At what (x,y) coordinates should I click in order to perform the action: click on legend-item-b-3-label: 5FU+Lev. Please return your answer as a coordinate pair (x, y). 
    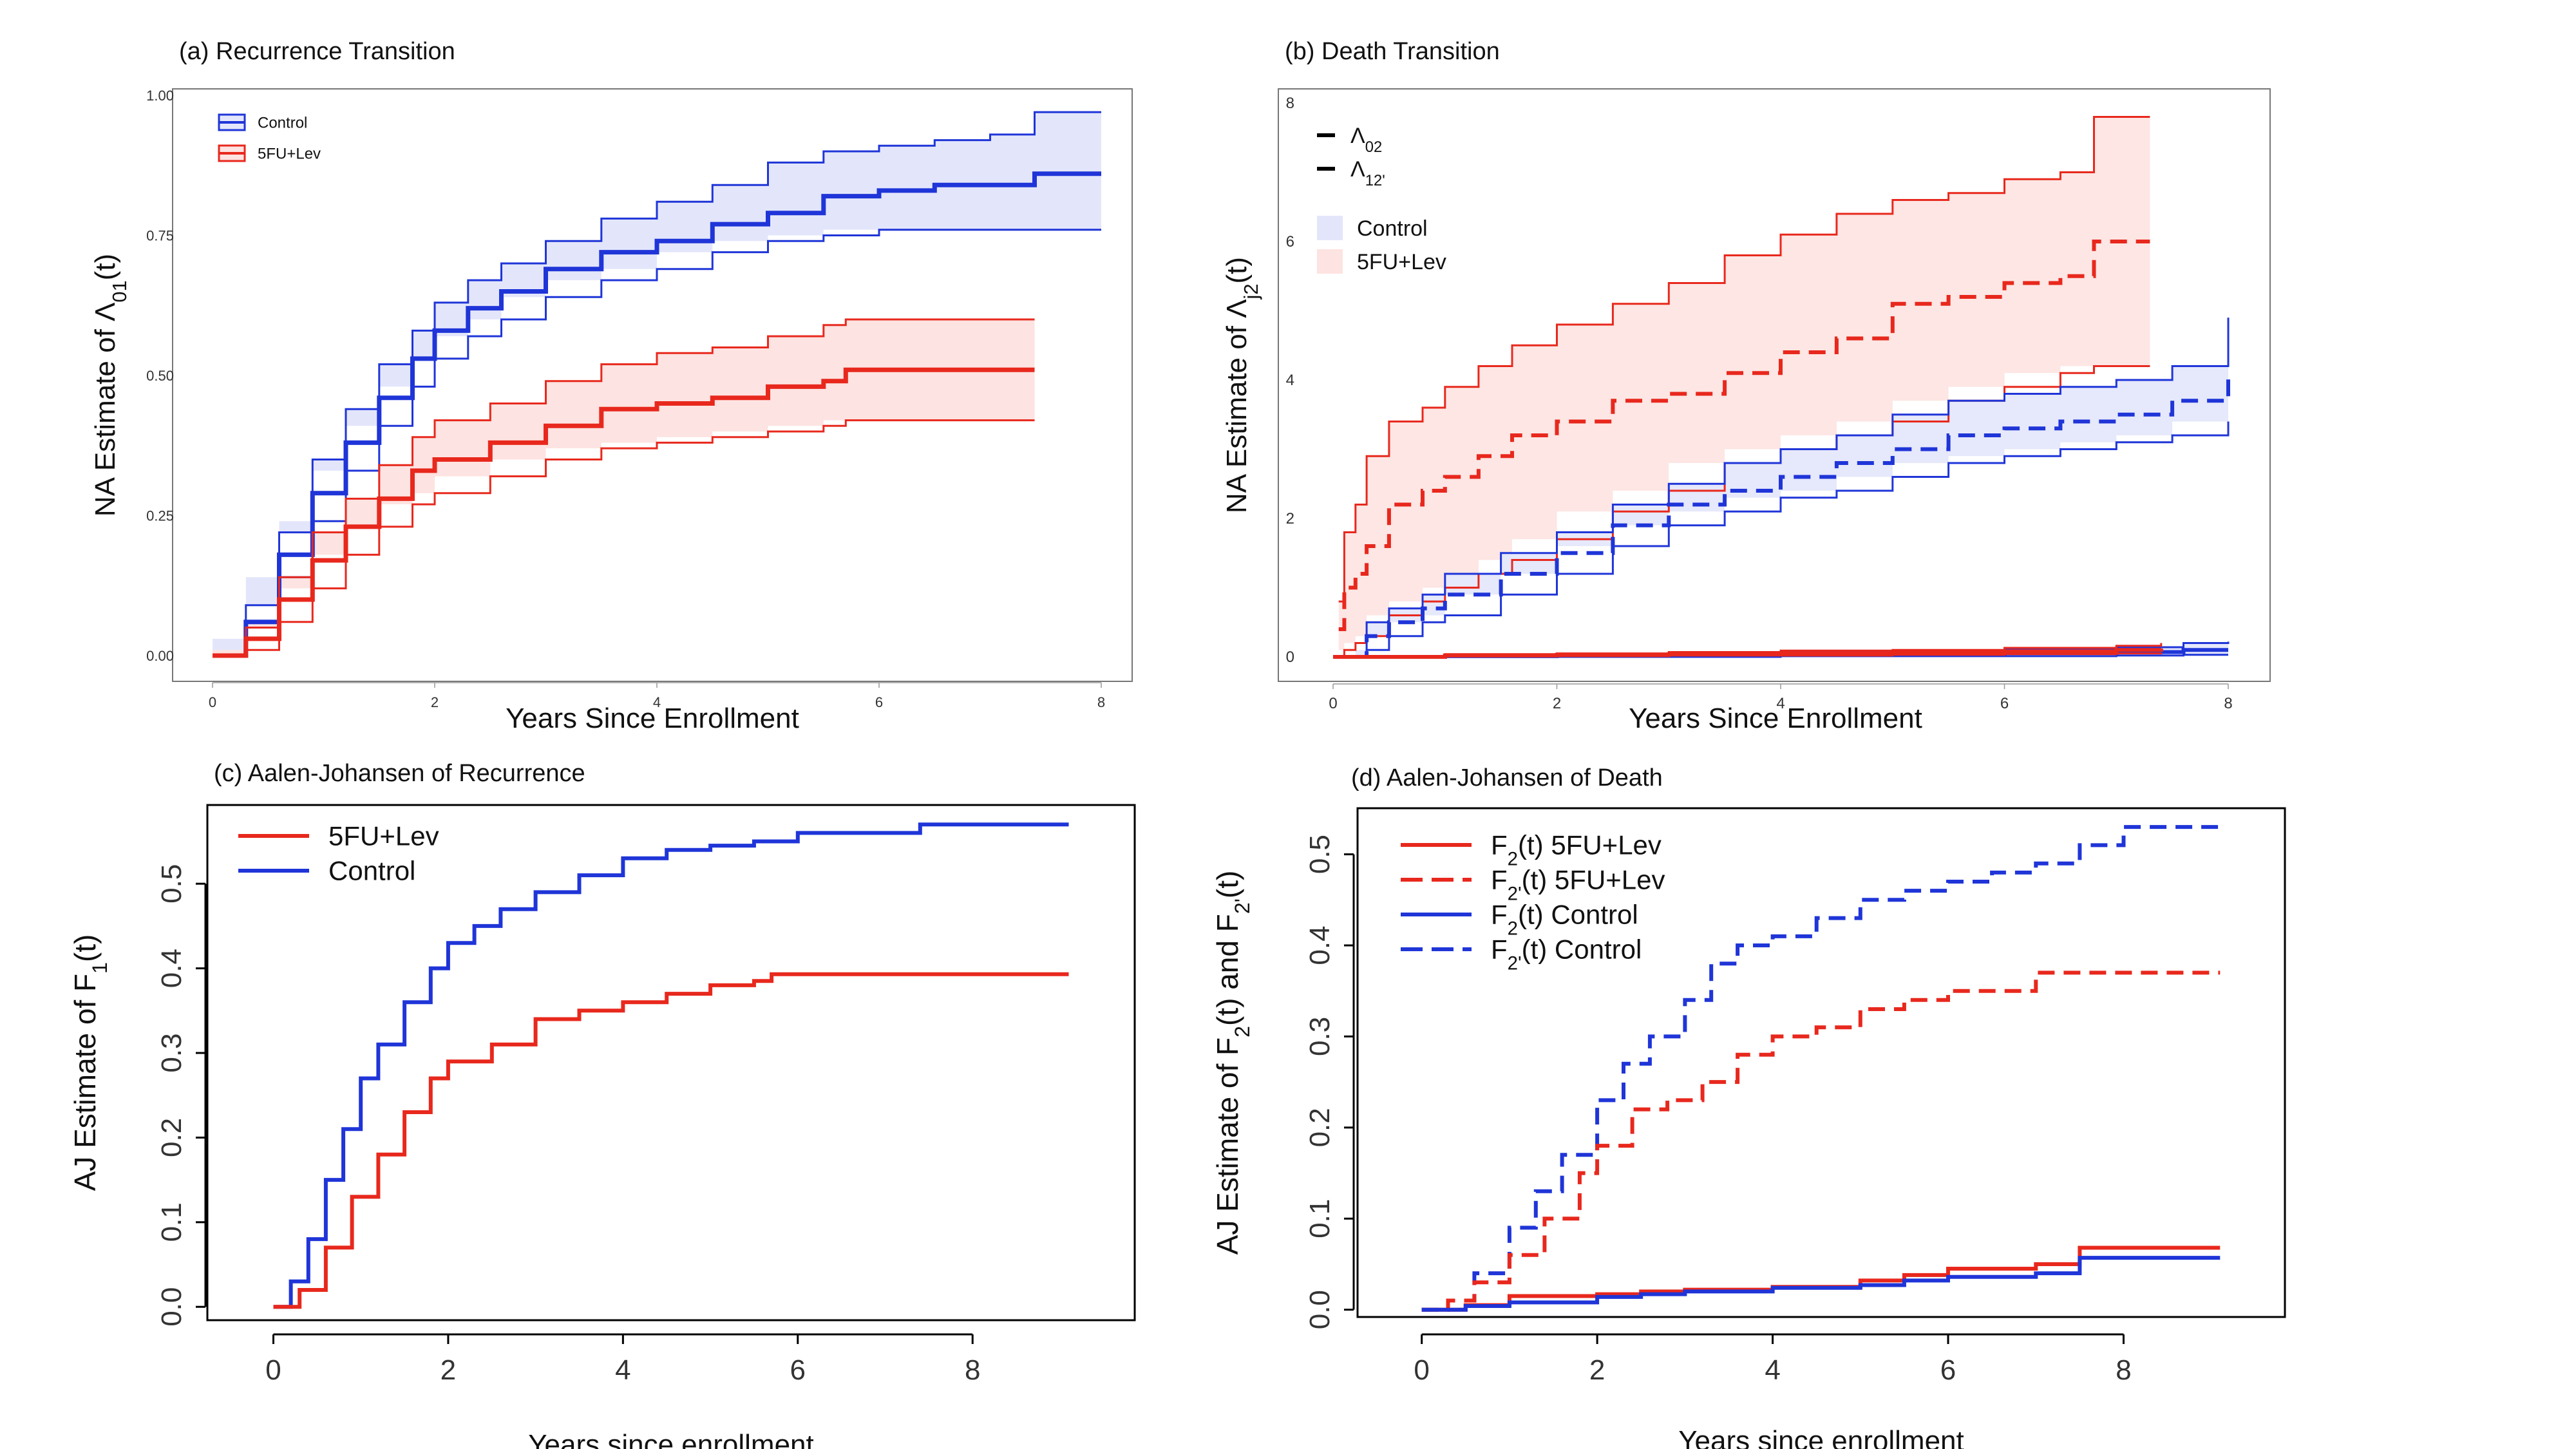
    Looking at the image, I should click on (1401, 262).